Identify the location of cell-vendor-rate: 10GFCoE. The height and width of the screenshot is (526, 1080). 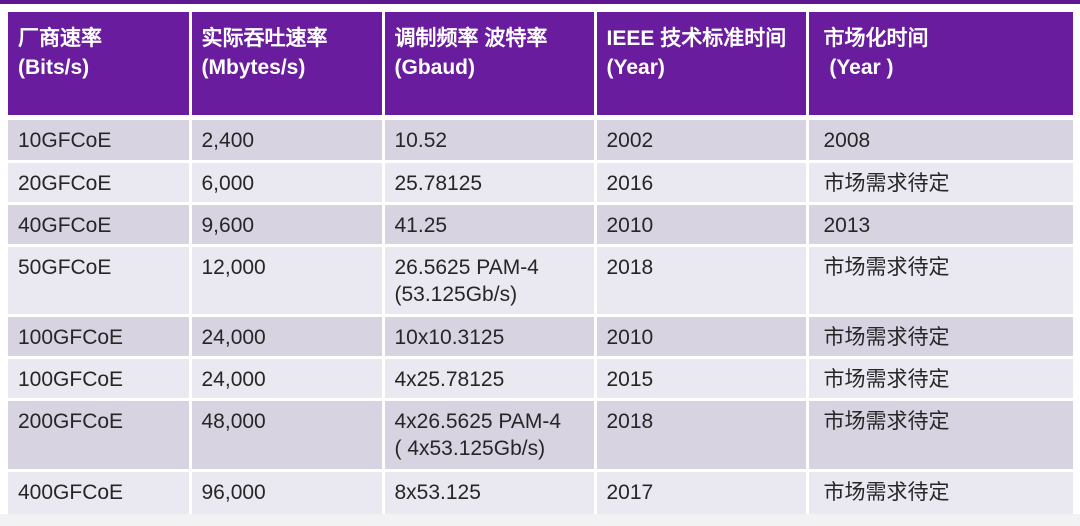
(100, 140).